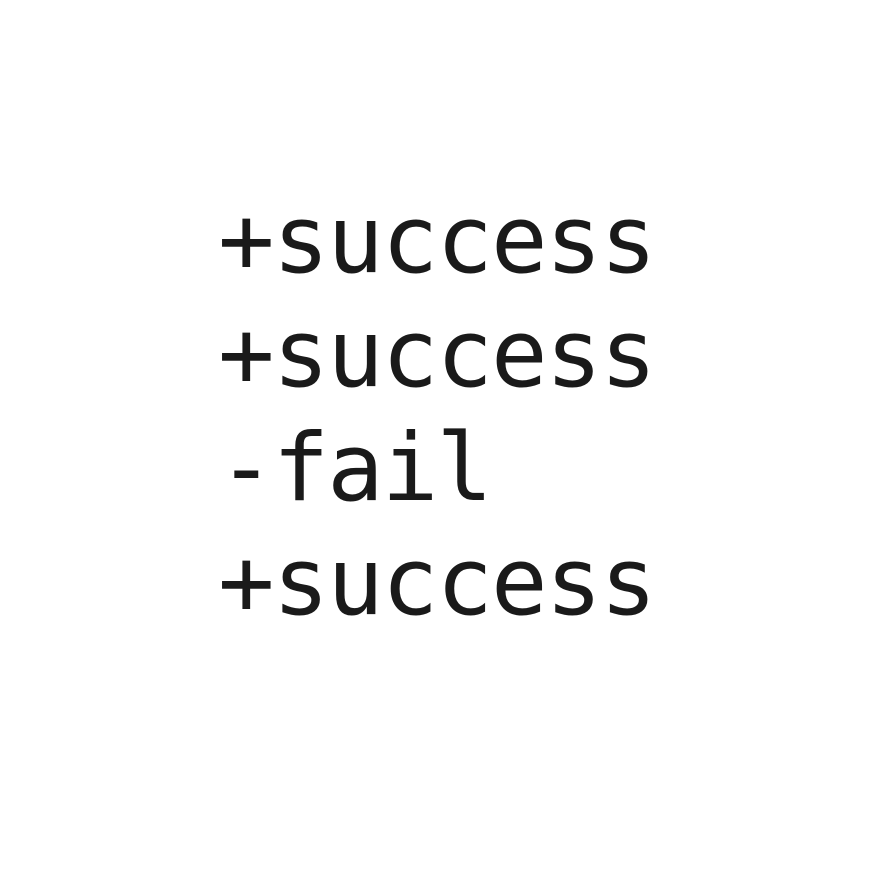  What do you see at coordinates (437, 354) in the screenshot?
I see `result-line-2: +success` at bounding box center [437, 354].